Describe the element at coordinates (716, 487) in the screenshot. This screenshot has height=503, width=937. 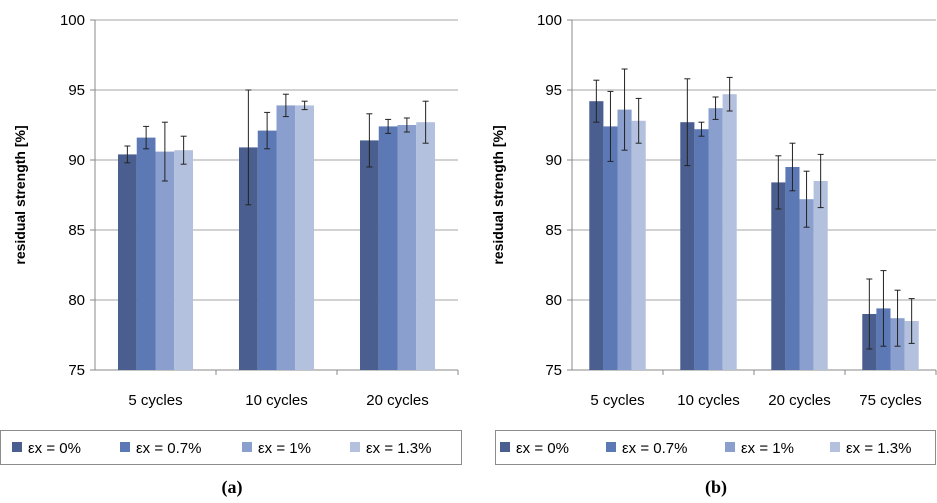
I see `panel-label: (b)` at that location.